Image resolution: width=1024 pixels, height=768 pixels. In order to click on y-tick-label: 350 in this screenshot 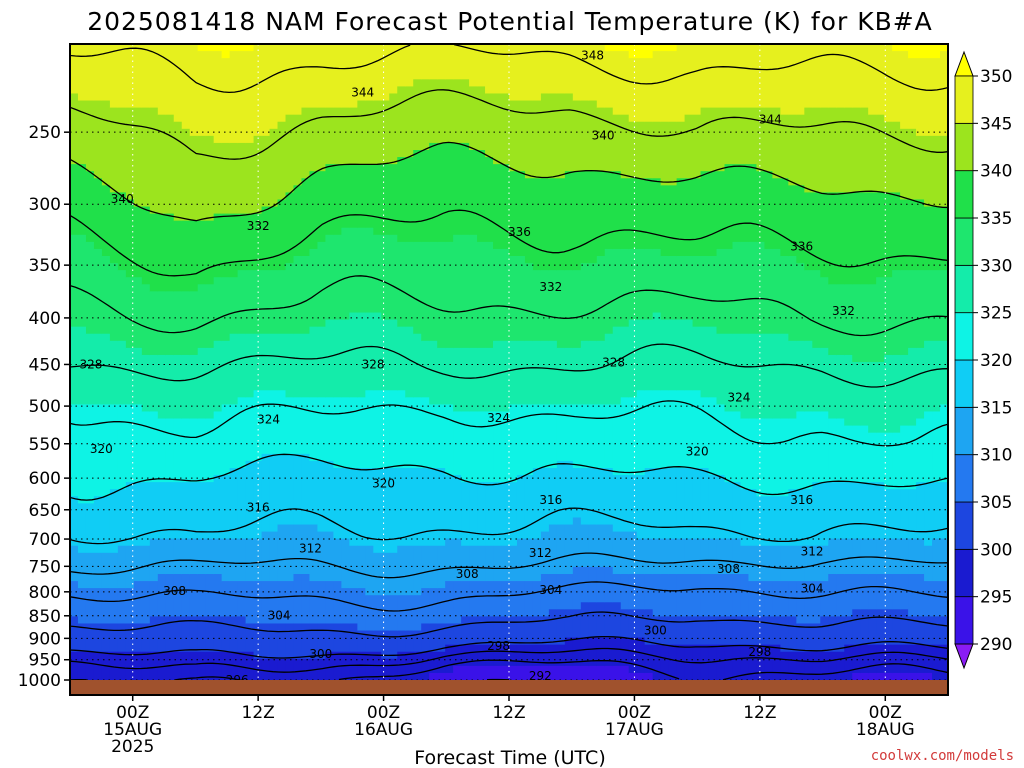, I will do `click(45, 266)`.